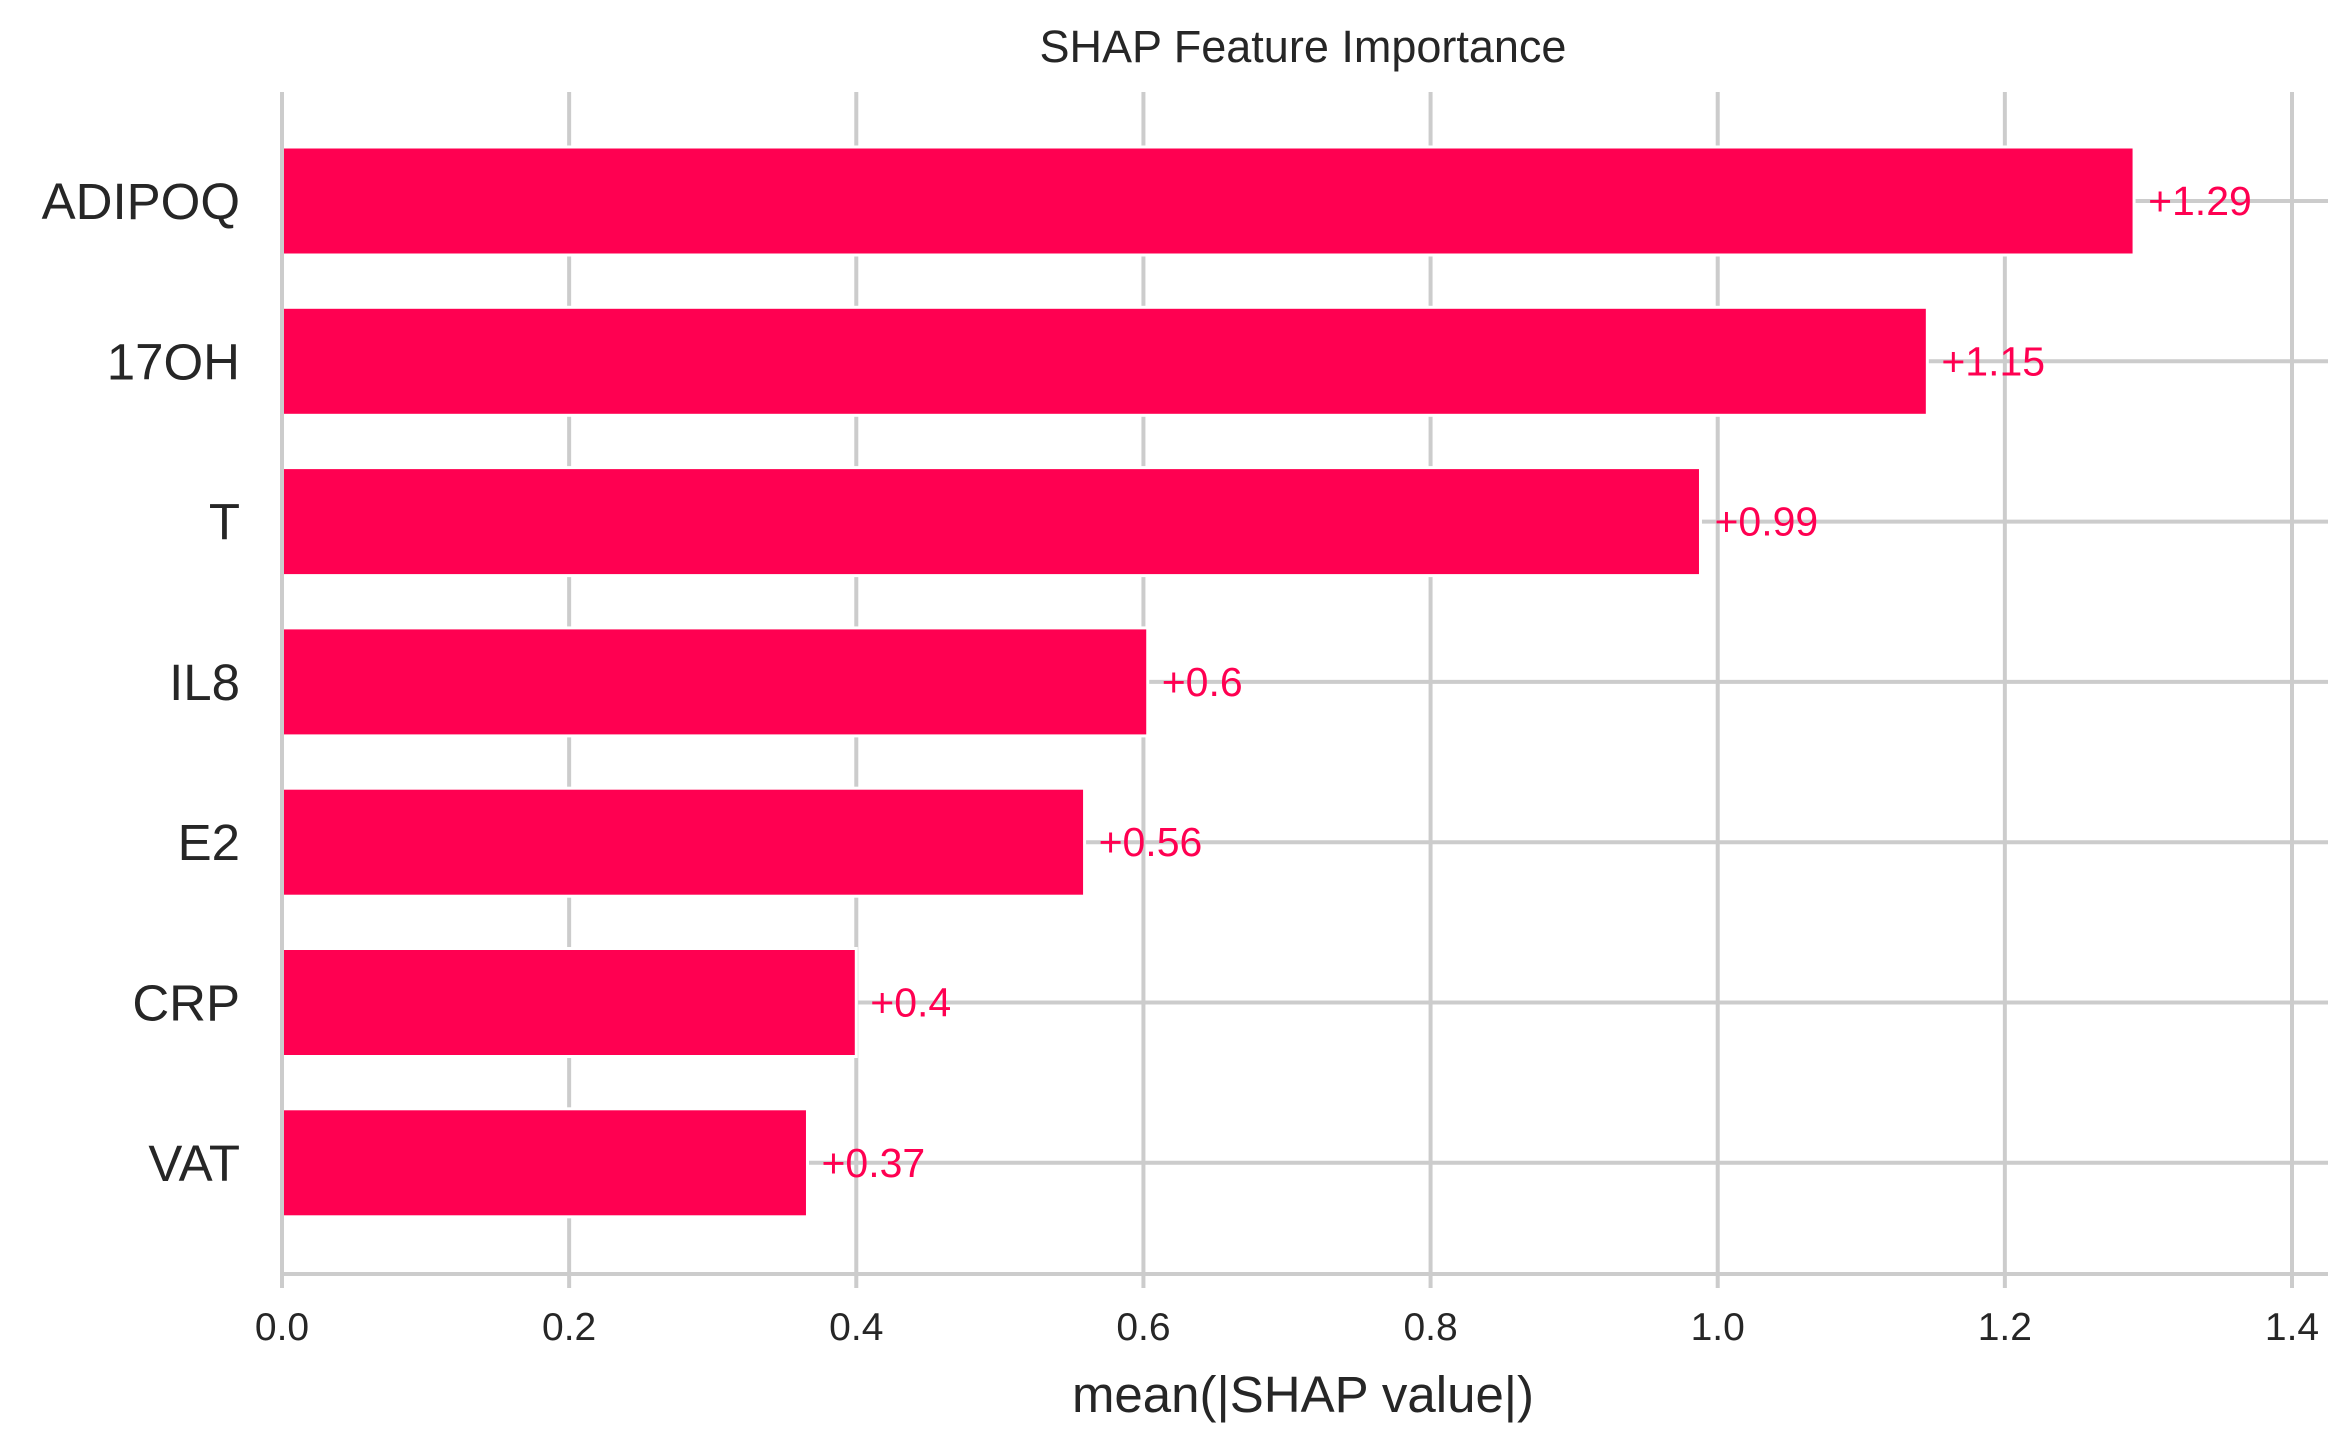 This screenshot has width=2352, height=1455. I want to click on x-tick-label: 1.0, so click(1718, 1327).